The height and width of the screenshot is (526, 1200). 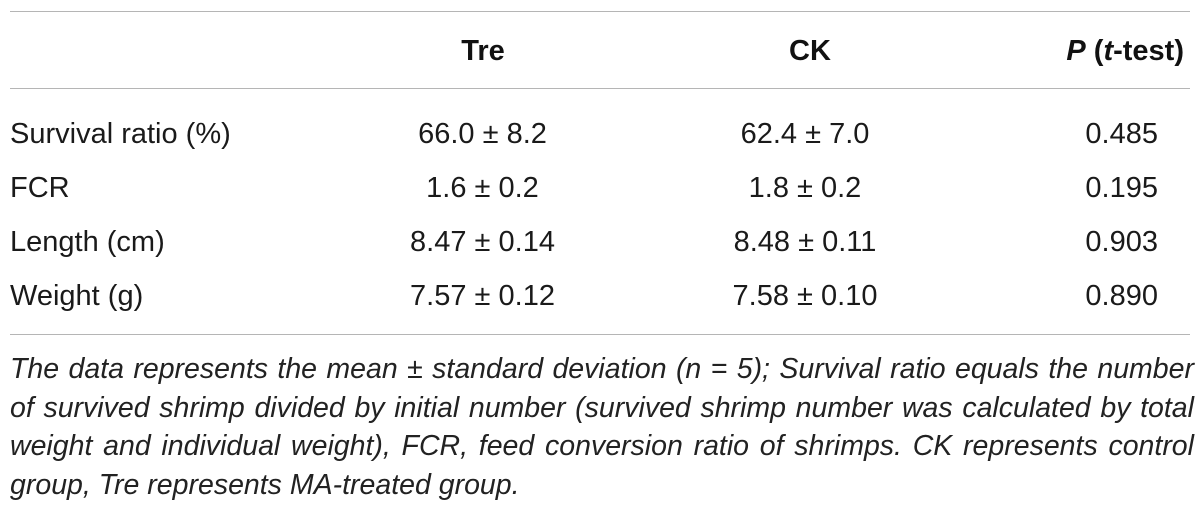 I want to click on cell-length-ck: 8.48 ± 0.11, so click(x=805, y=242).